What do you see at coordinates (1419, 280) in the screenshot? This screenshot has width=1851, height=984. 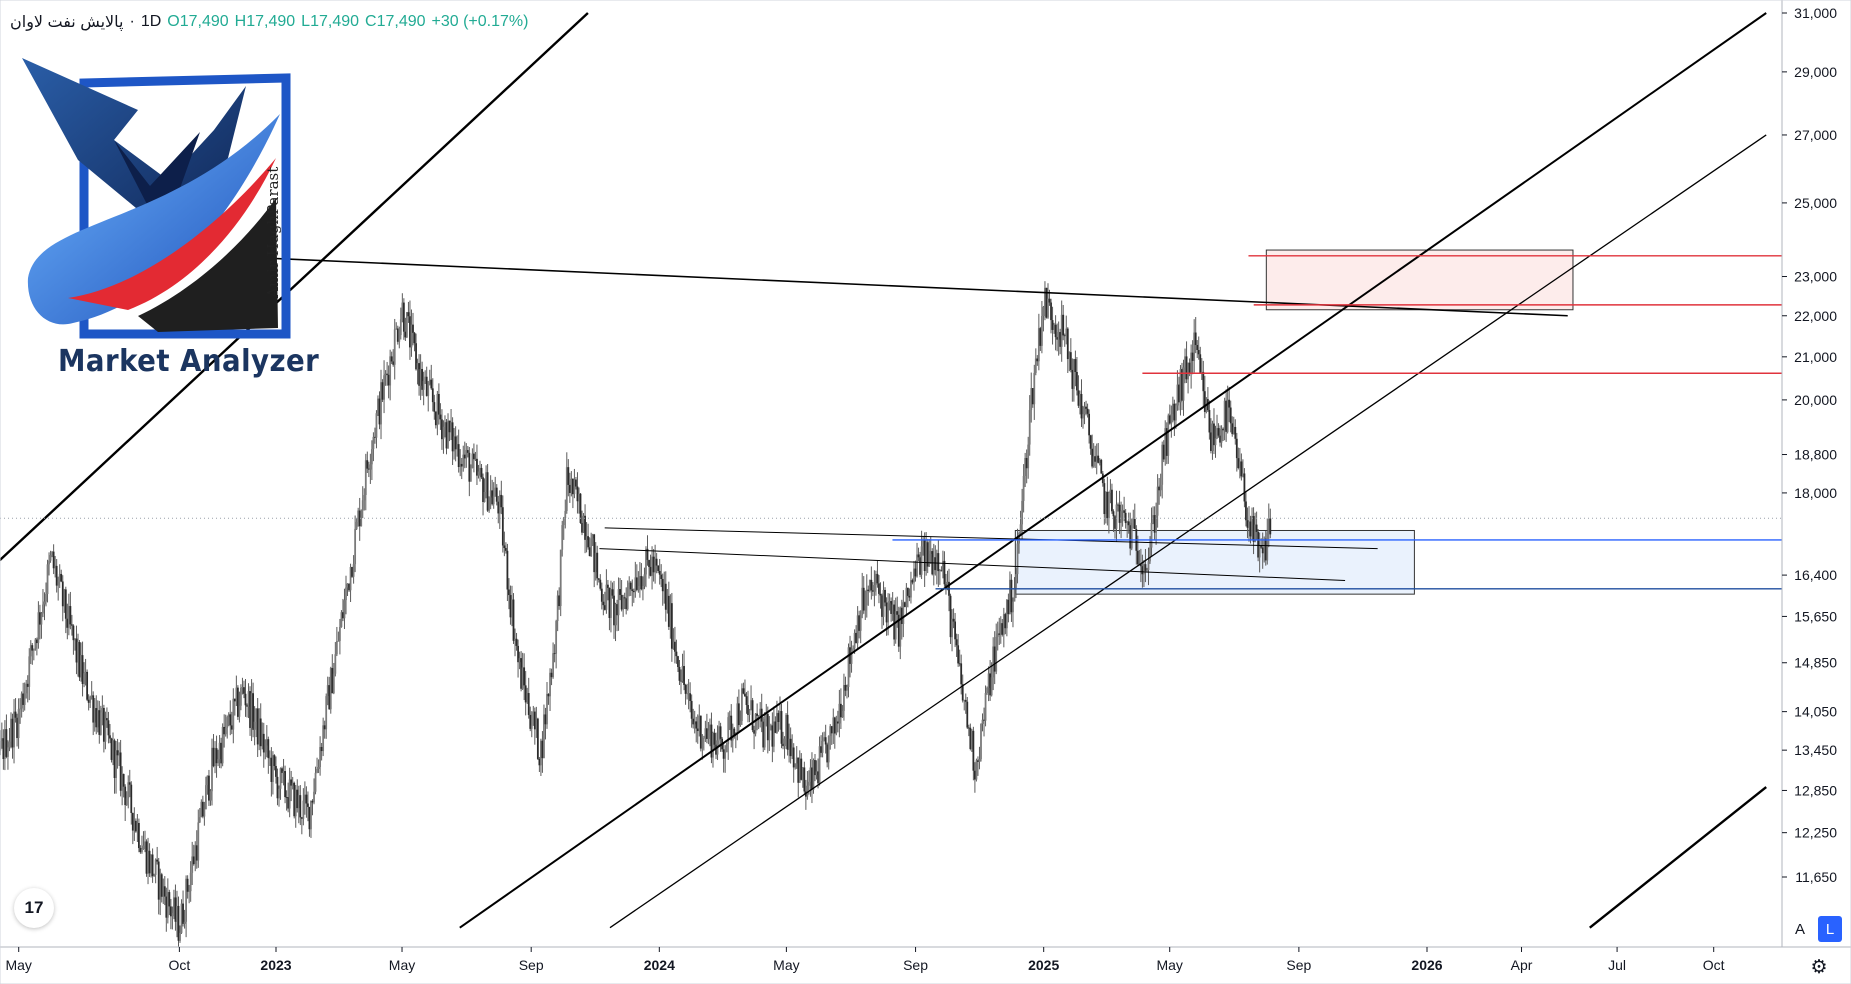 I see `resistance-zone` at bounding box center [1419, 280].